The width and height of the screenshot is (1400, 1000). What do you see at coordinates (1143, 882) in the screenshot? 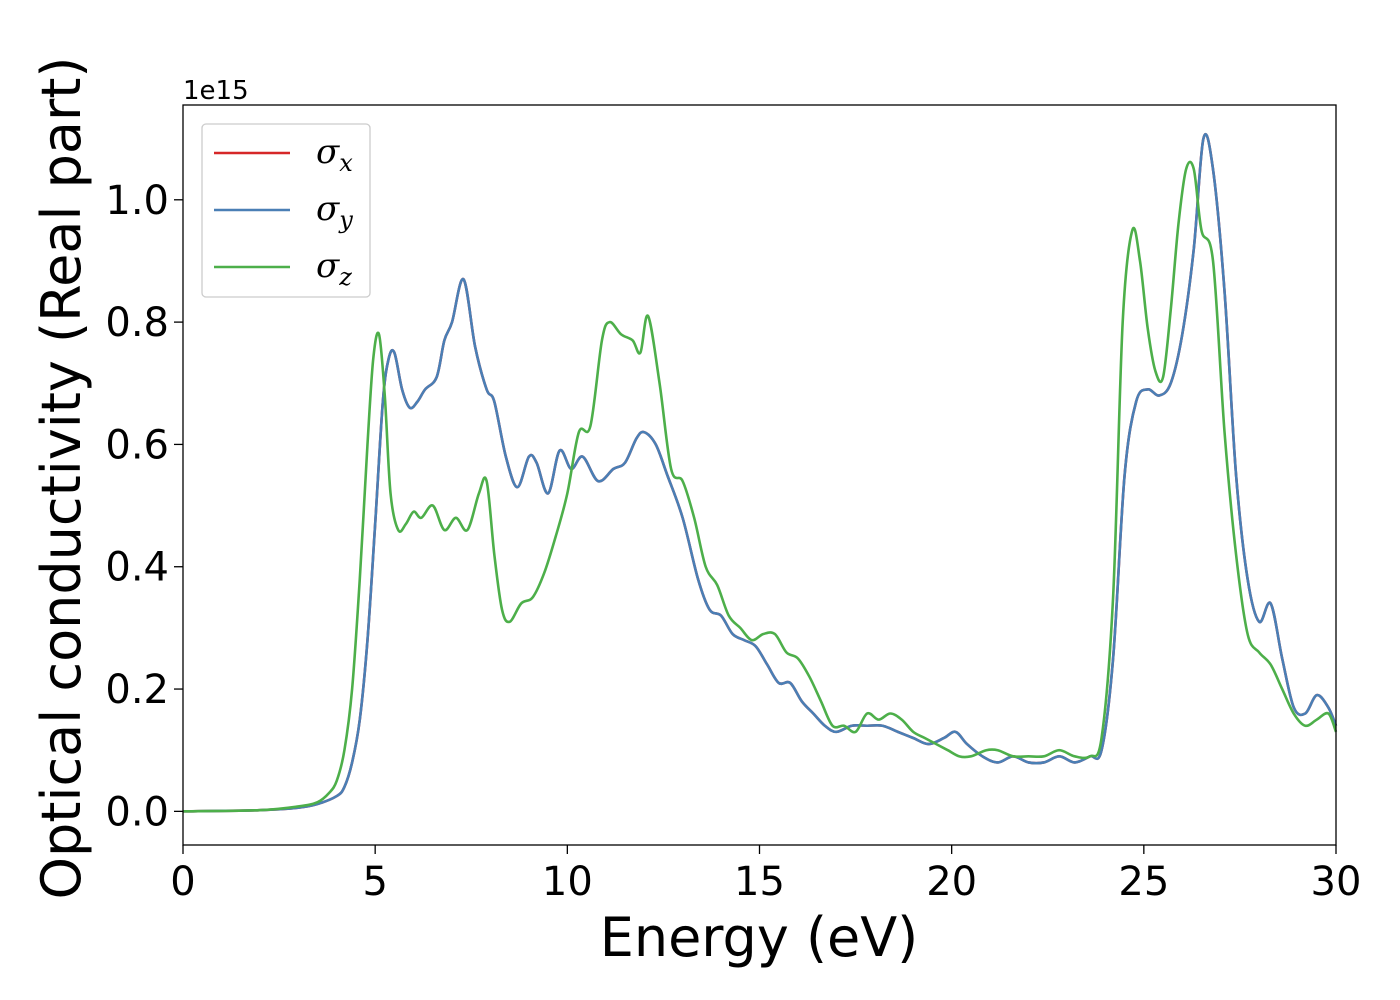
I see `x-tick-label: 25` at bounding box center [1143, 882].